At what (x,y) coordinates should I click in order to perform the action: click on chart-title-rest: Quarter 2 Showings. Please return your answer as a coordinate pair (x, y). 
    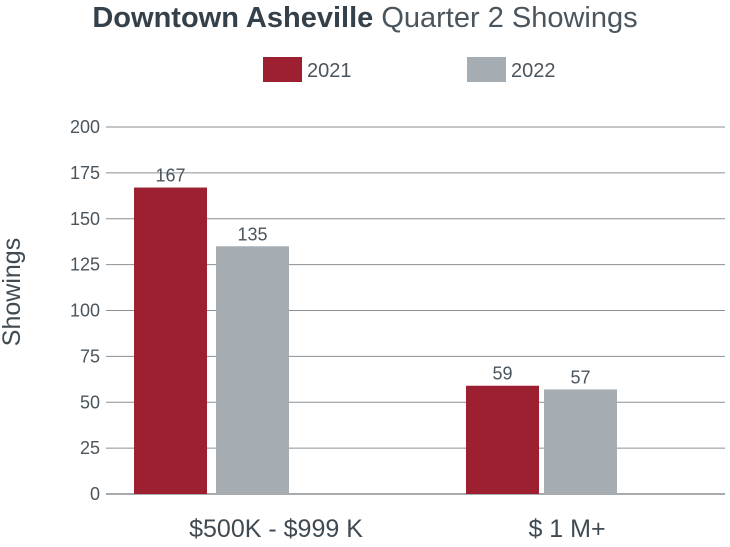
    Looking at the image, I should click on (509, 18).